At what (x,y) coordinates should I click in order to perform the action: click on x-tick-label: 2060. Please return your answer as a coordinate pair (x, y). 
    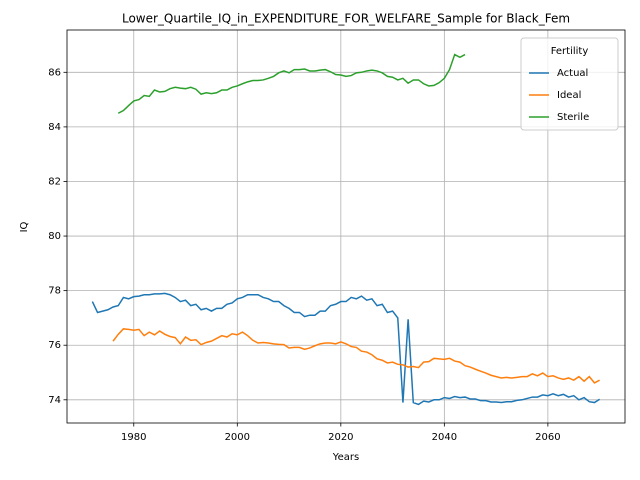
    Looking at the image, I should click on (547, 437).